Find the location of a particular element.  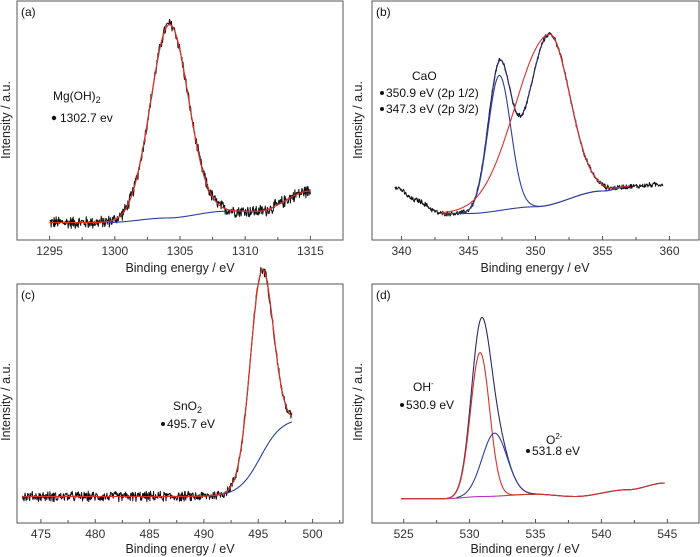

panel-d-series-oh-component is located at coordinates (533, 425).